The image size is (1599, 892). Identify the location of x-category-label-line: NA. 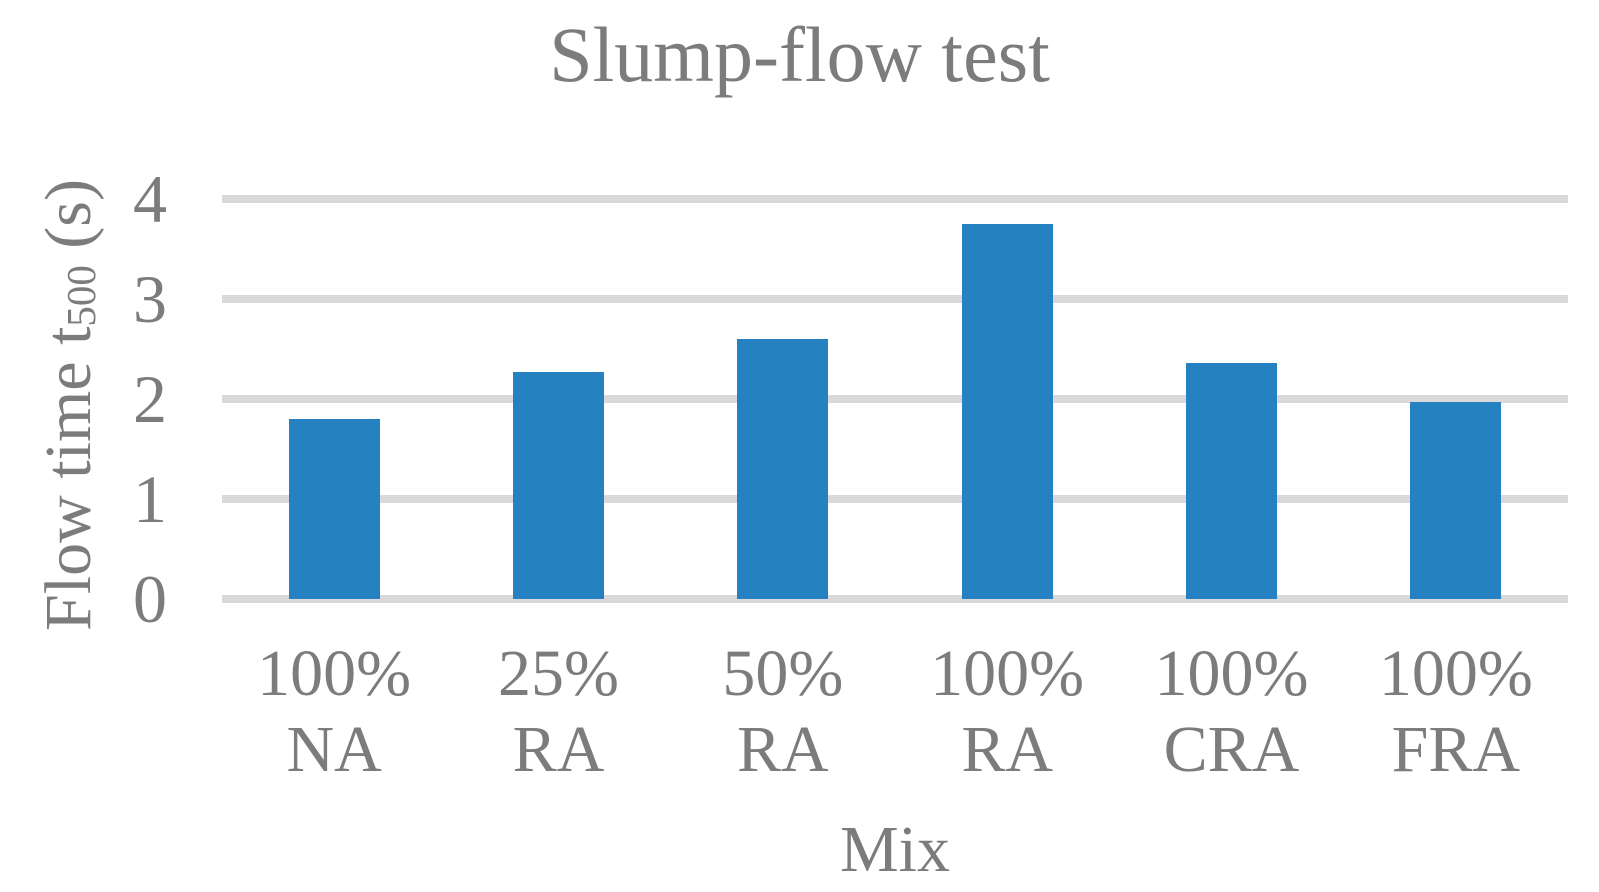
(334, 749).